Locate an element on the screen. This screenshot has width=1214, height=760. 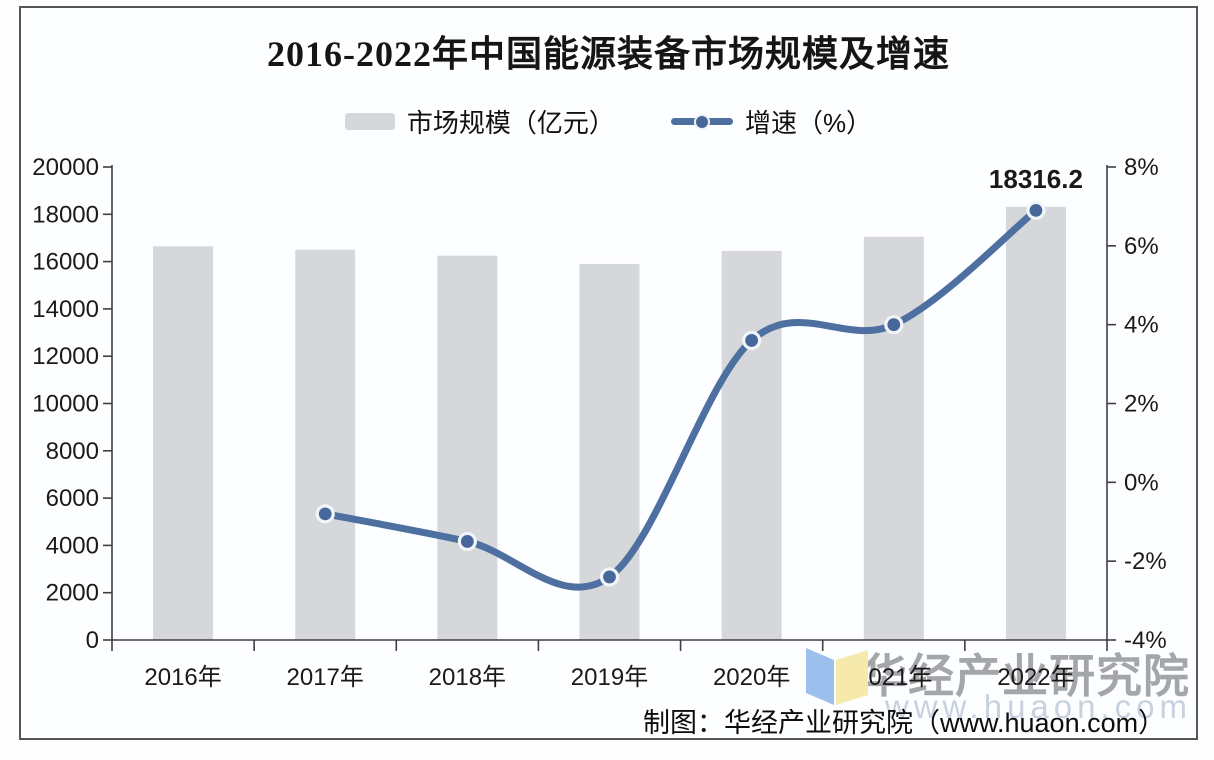
left-axis-tick-label: 18000 is located at coordinates (65, 214).